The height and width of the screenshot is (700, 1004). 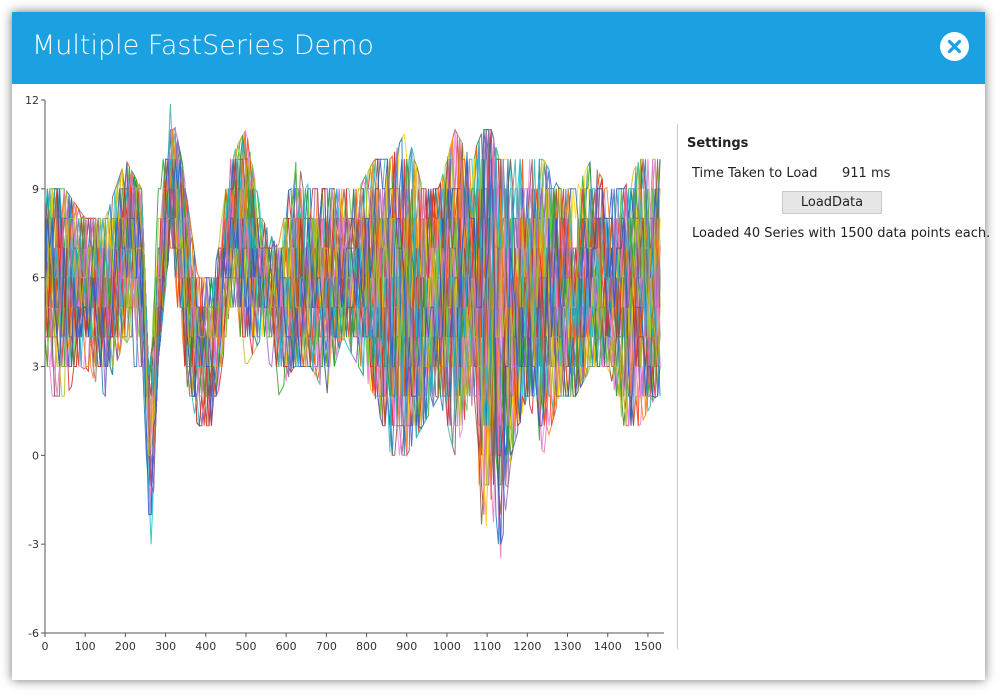 What do you see at coordinates (755, 173) in the screenshot?
I see `load-time-label: Time Taken to Load` at bounding box center [755, 173].